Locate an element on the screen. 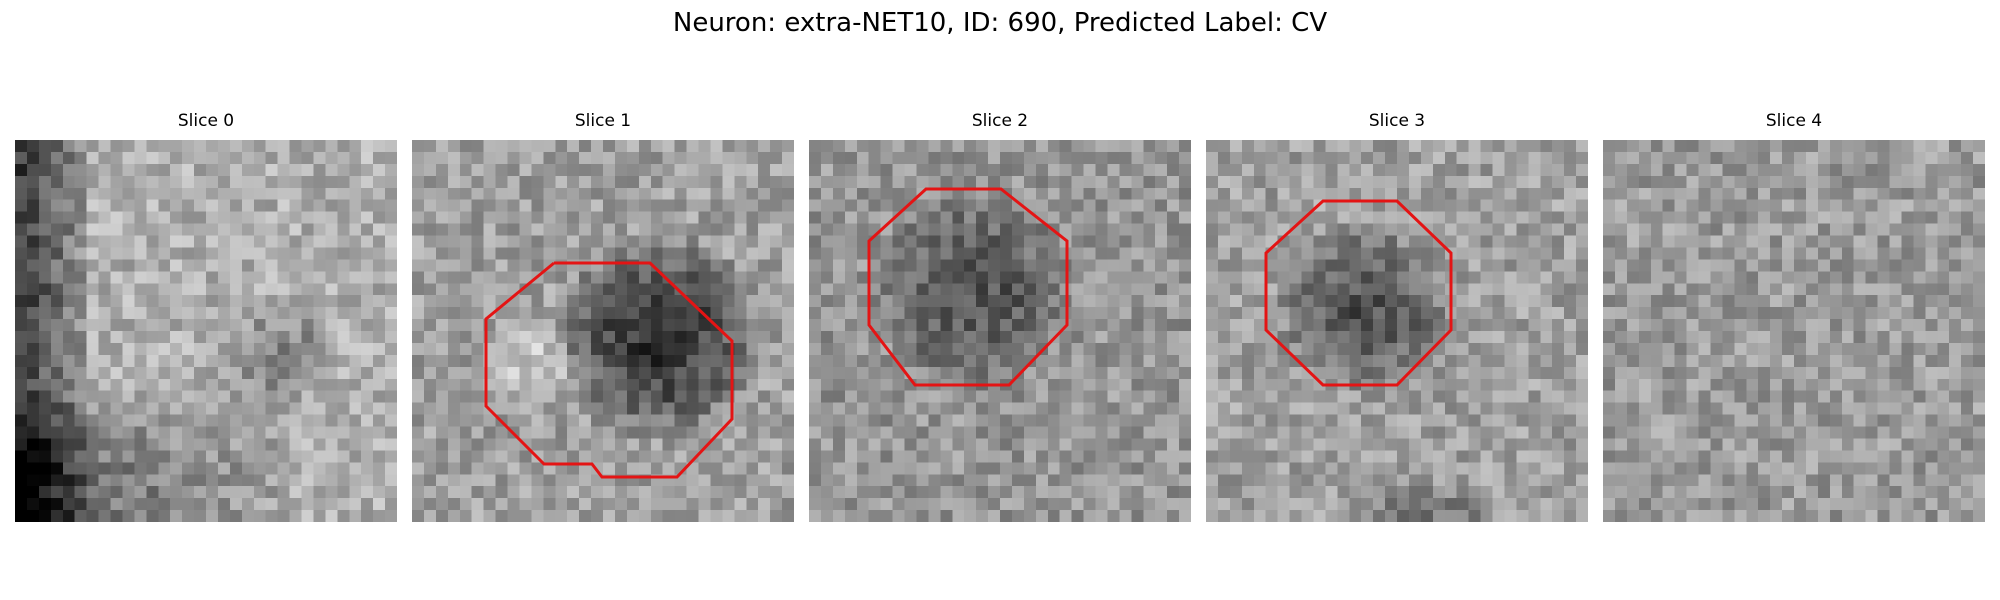 This screenshot has width=2000, height=600. slice-3-canvas is located at coordinates (1397, 331).